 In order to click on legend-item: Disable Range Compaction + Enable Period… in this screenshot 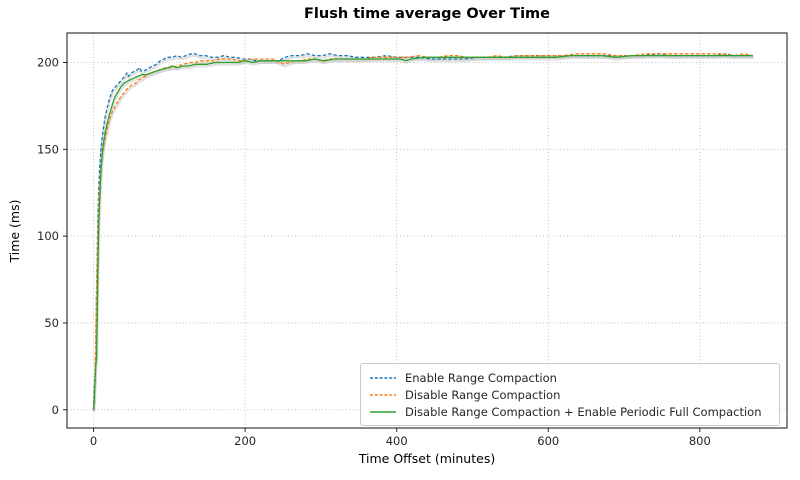, I will do `click(570, 411)`.